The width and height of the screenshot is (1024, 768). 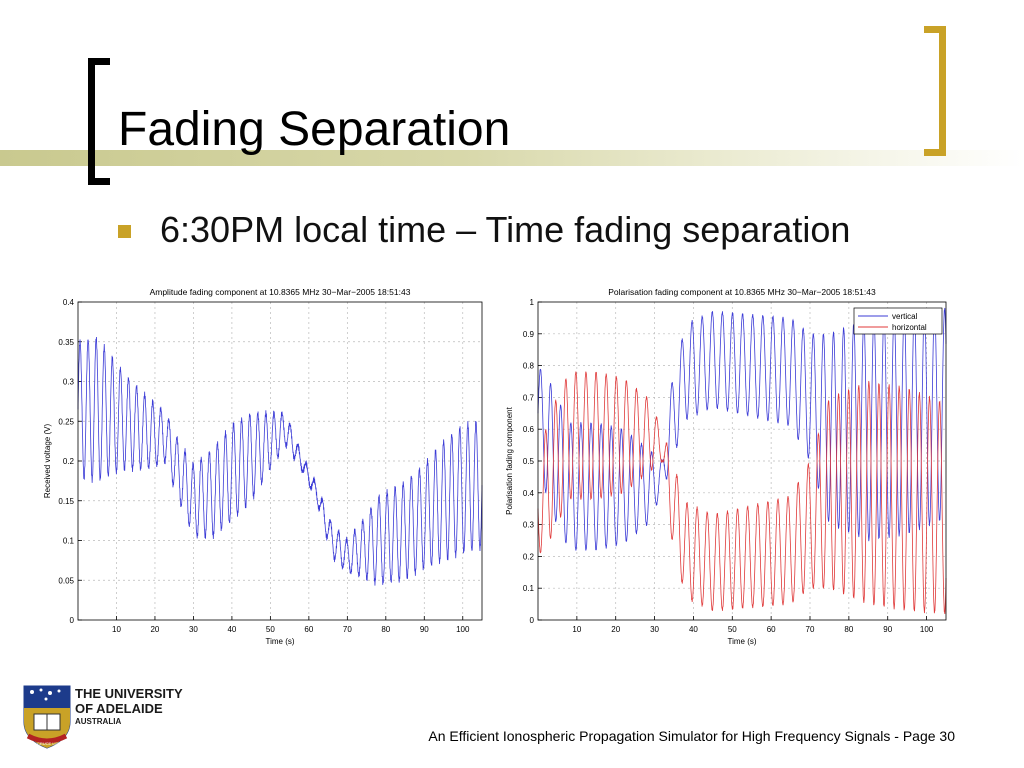 I want to click on logo-motto: SUB CRUCE LUMEN, so click(x=47, y=743).